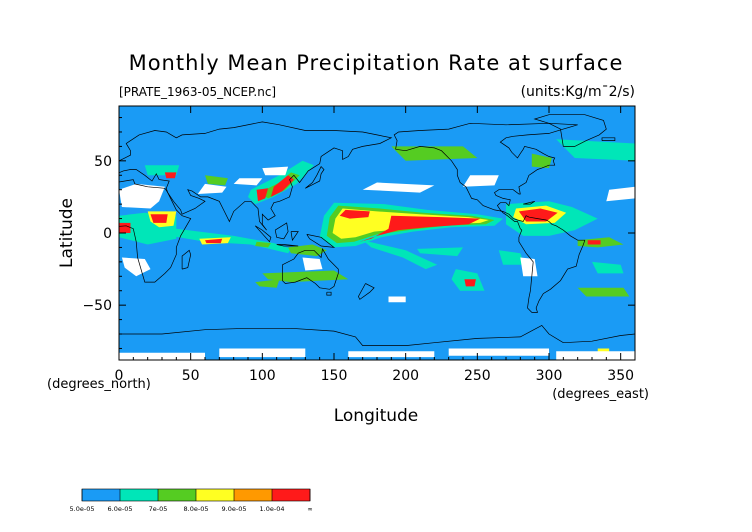 This screenshot has width=752, height=532. What do you see at coordinates (191, 376) in the screenshot?
I see `x-tick-label-1: 50` at bounding box center [191, 376].